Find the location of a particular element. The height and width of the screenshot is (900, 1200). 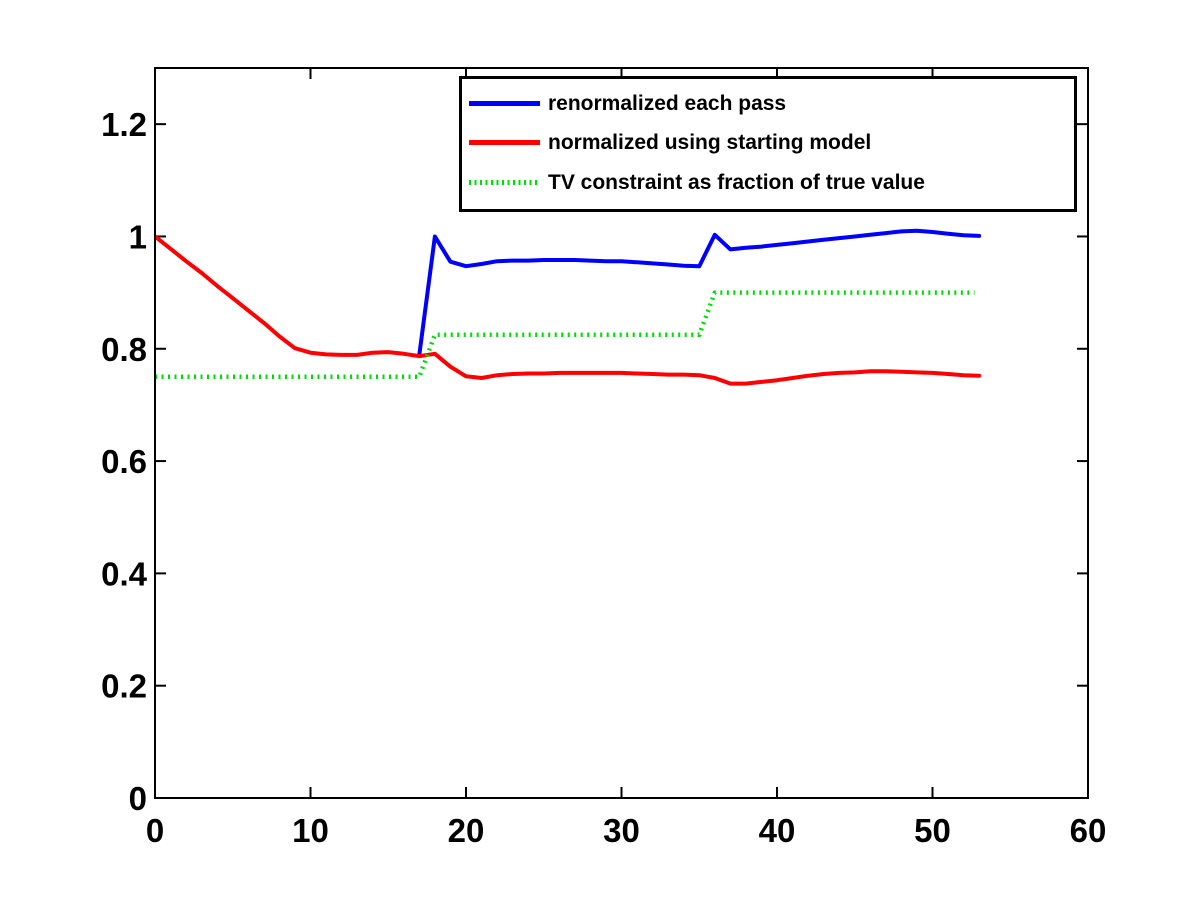

legend-label-normalized: normalized using starting model is located at coordinates (710, 143).